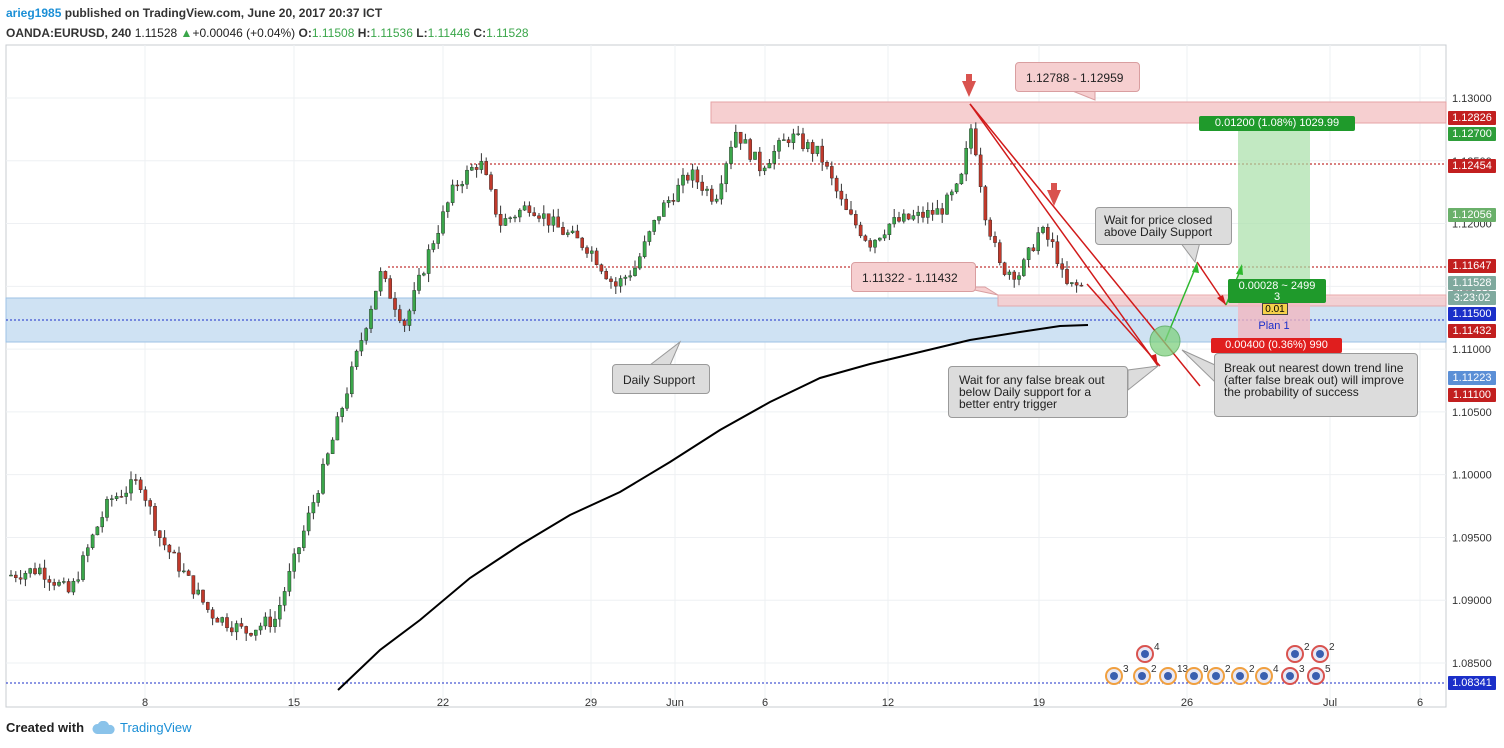 The width and height of the screenshot is (1504, 748). What do you see at coordinates (1174, 674) in the screenshot?
I see `event-flag-icon: 13` at bounding box center [1174, 674].